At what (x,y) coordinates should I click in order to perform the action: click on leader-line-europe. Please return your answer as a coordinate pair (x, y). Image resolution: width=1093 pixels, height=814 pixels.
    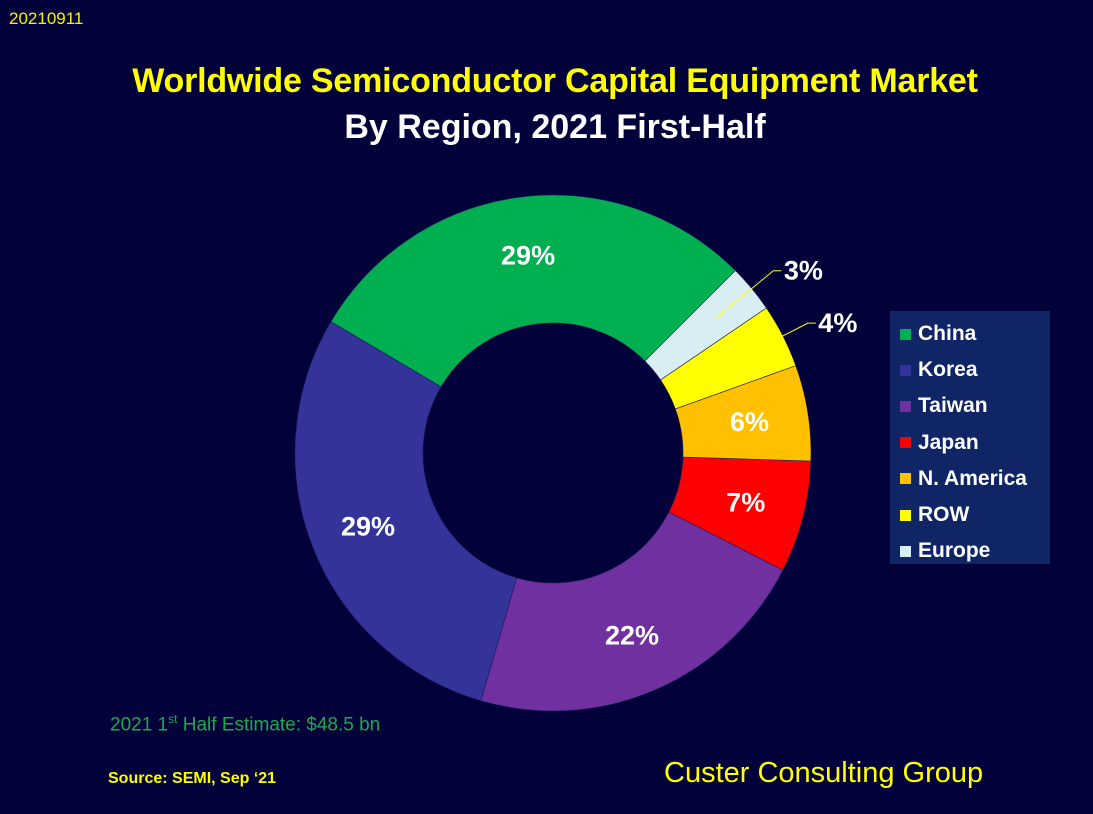
    Looking at the image, I should click on (747, 295).